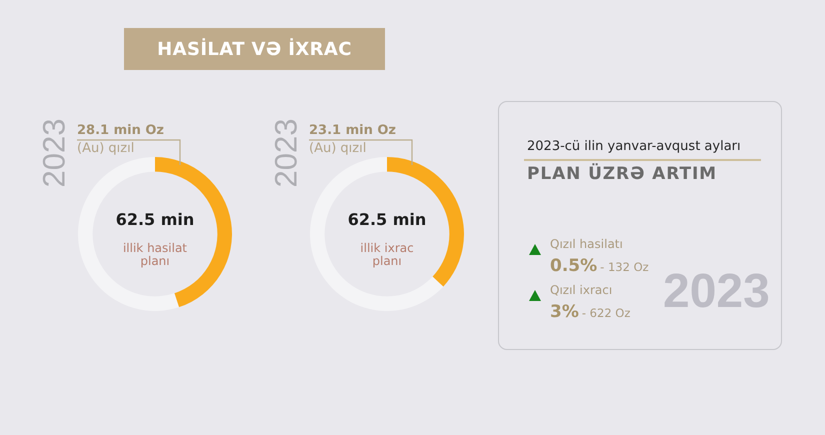  What do you see at coordinates (581, 290) in the screenshot?
I see `text: Qızıl ixracı` at bounding box center [581, 290].